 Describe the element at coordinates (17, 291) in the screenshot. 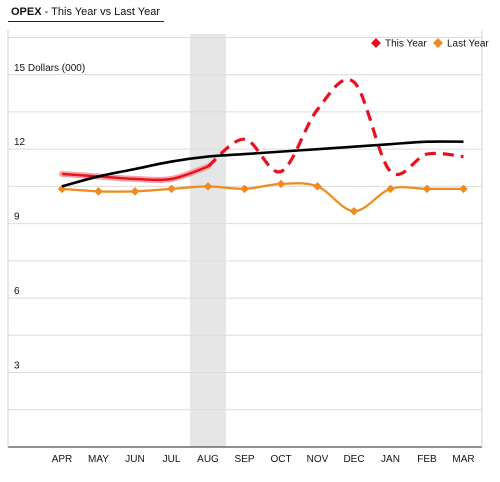

I see `y-tick-label: 6` at that location.